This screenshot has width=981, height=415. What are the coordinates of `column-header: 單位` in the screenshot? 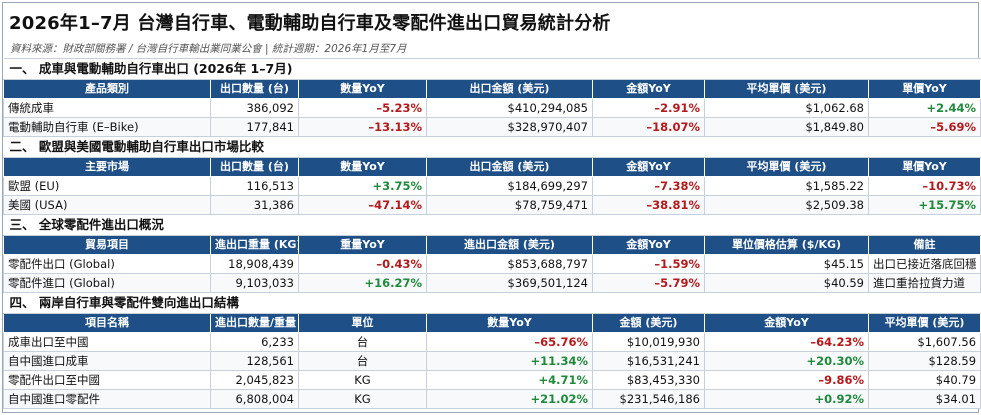 It's located at (362, 323).